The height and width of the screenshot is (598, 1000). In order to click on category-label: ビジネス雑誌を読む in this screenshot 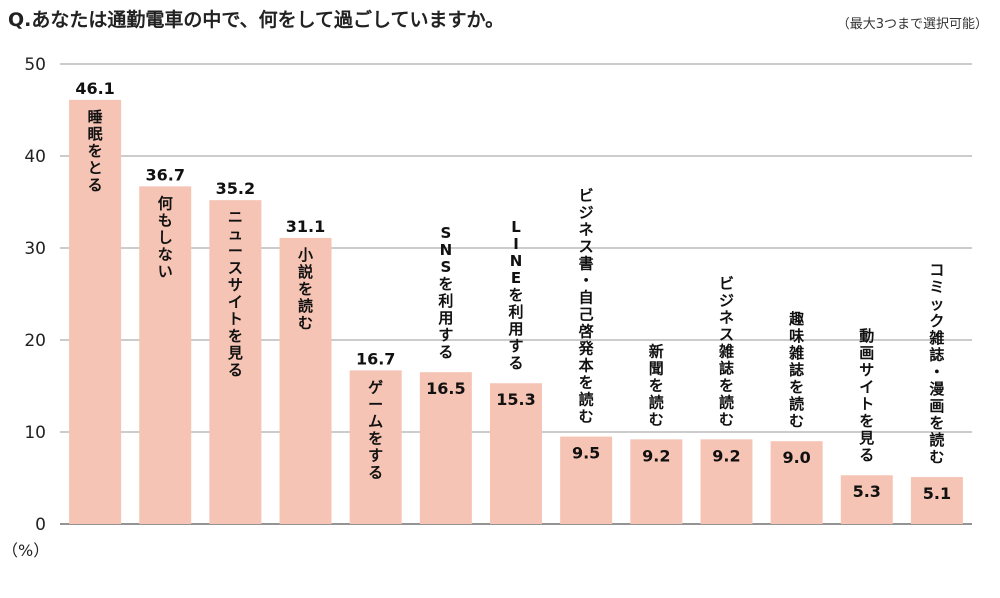, I will do `click(726, 351)`.